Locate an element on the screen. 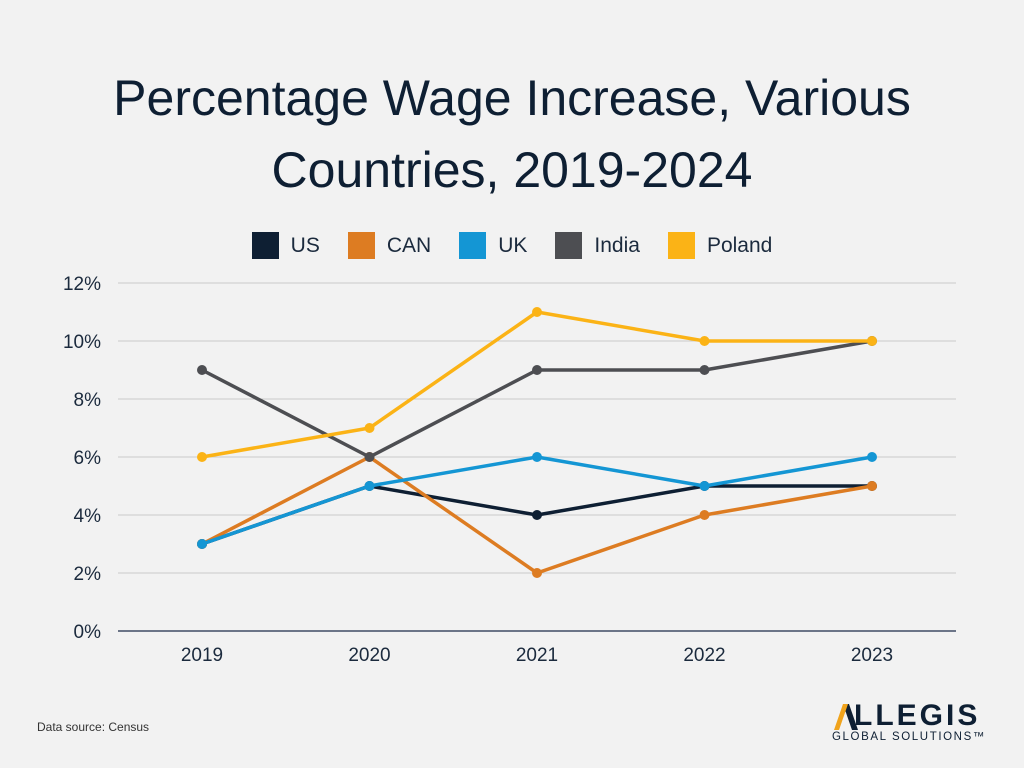 Image resolution: width=1024 pixels, height=768 pixels. chart-title-line-2: Countries, 2019-2024 is located at coordinates (512, 170).